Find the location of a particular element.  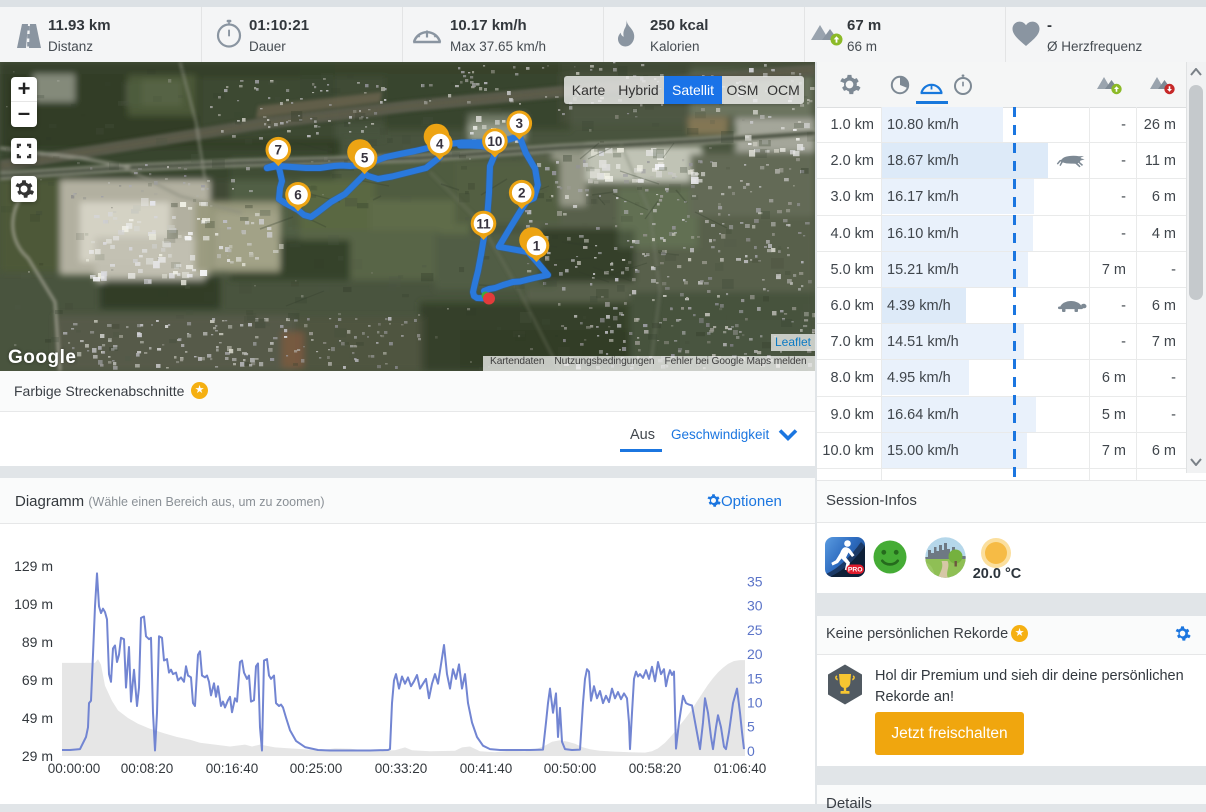

svg-text: 00:50:00 is located at coordinates (570, 768).